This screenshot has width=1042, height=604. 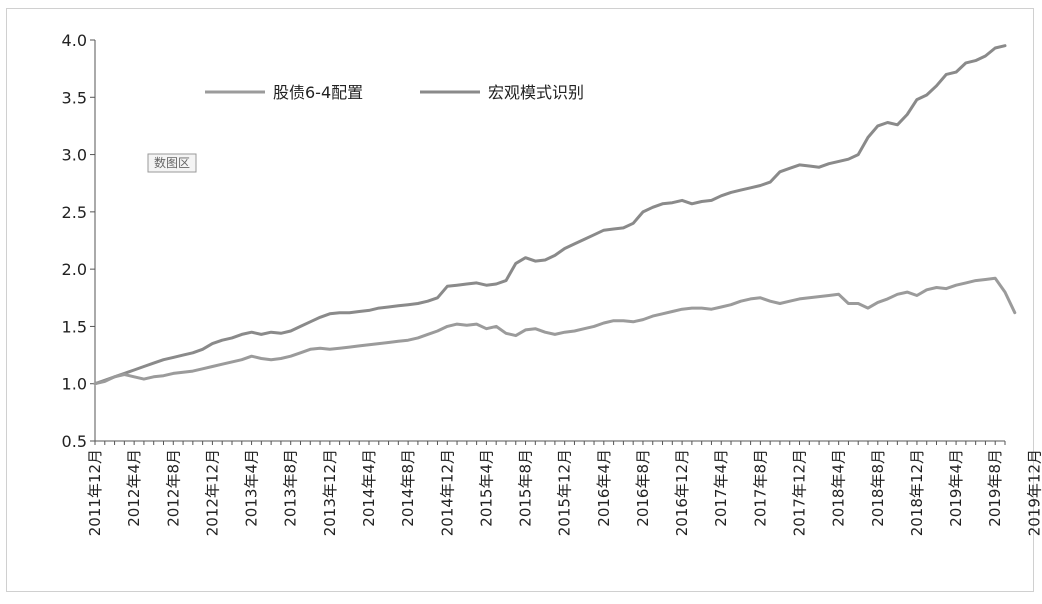 I want to click on legend-label-1: 股债6-4配置, so click(x=318, y=92).